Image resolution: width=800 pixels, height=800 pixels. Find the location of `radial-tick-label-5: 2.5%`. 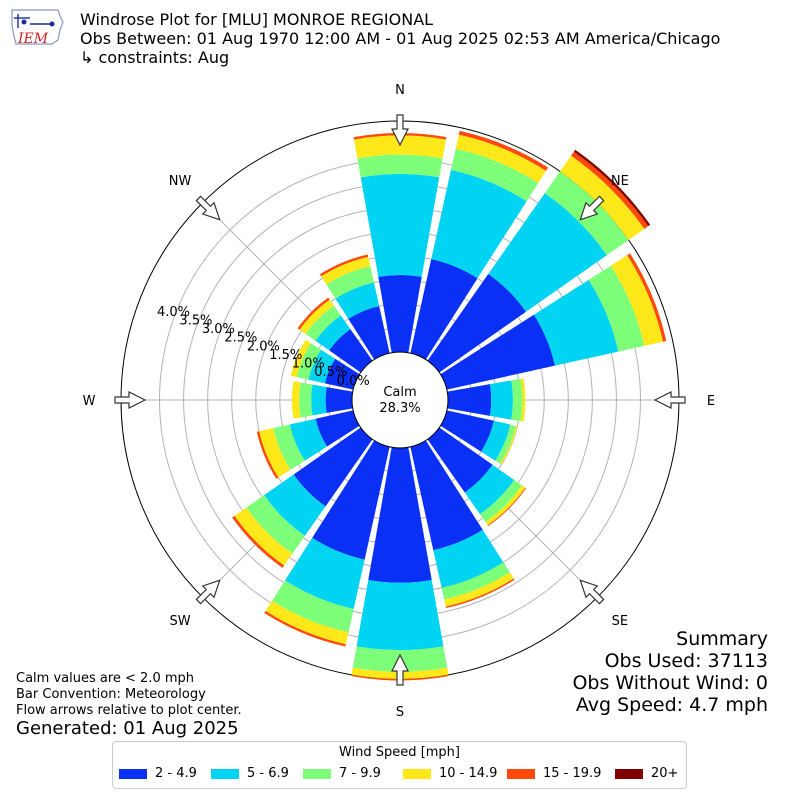

radial-tick-label-5: 2.5% is located at coordinates (240, 338).